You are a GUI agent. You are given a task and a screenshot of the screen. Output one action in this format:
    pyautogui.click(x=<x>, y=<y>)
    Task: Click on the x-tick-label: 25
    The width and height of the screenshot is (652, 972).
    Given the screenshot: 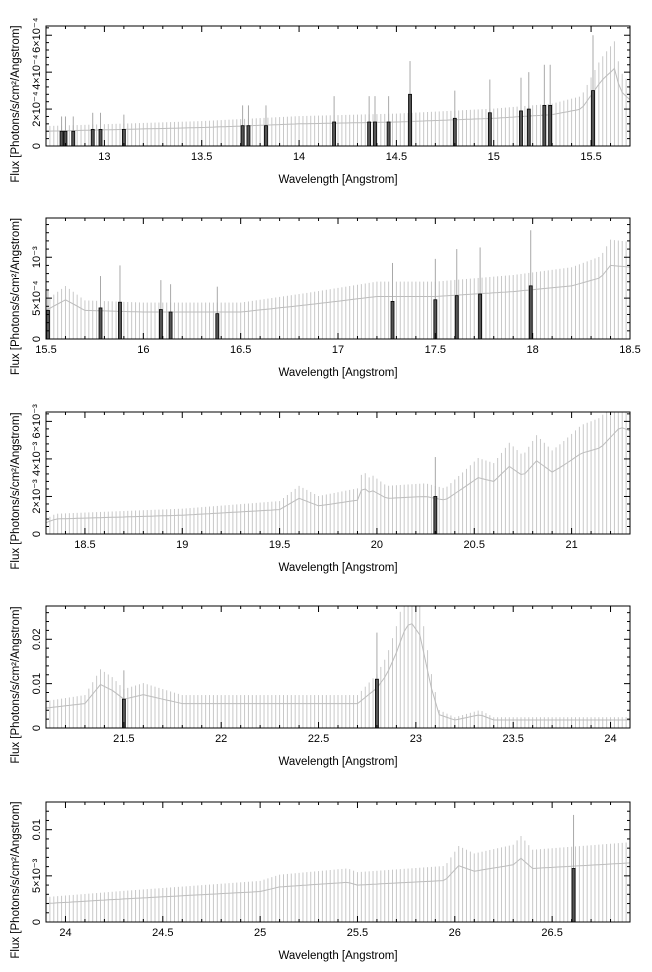 What is the action you would take?
    pyautogui.click(x=260, y=933)
    